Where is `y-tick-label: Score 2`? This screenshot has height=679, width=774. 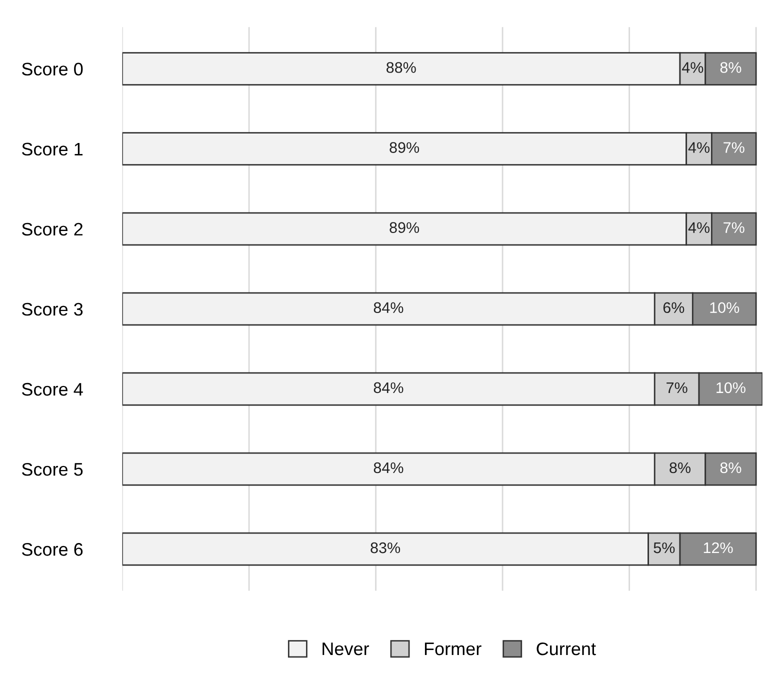
y-tick-label: Score 2 is located at coordinates (52, 229).